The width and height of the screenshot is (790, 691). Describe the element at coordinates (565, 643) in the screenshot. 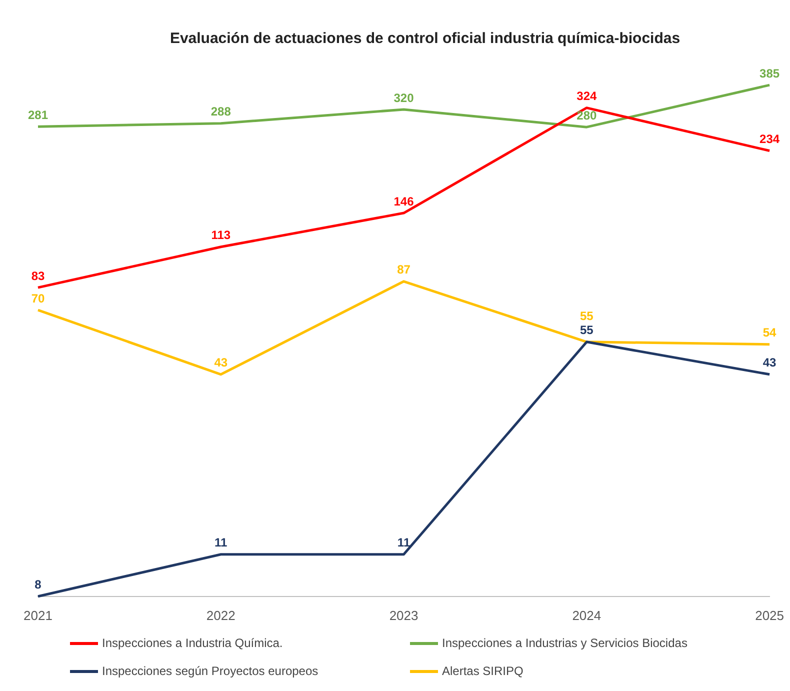

I see `legend-label: Inspecciones a Industrias y Servicios Biocidas` at that location.